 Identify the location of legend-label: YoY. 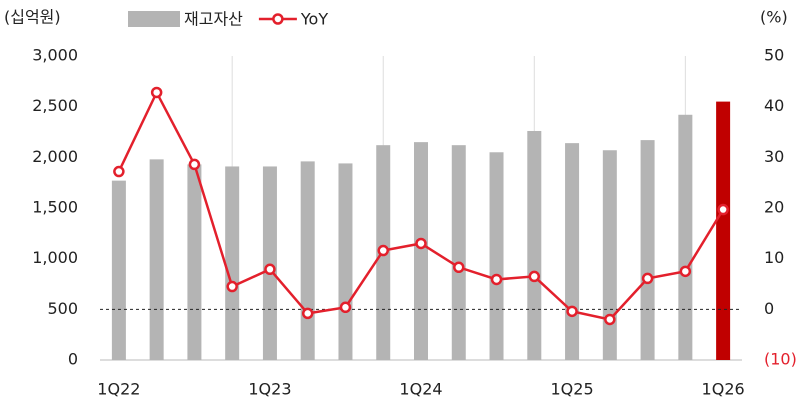
(314, 19).